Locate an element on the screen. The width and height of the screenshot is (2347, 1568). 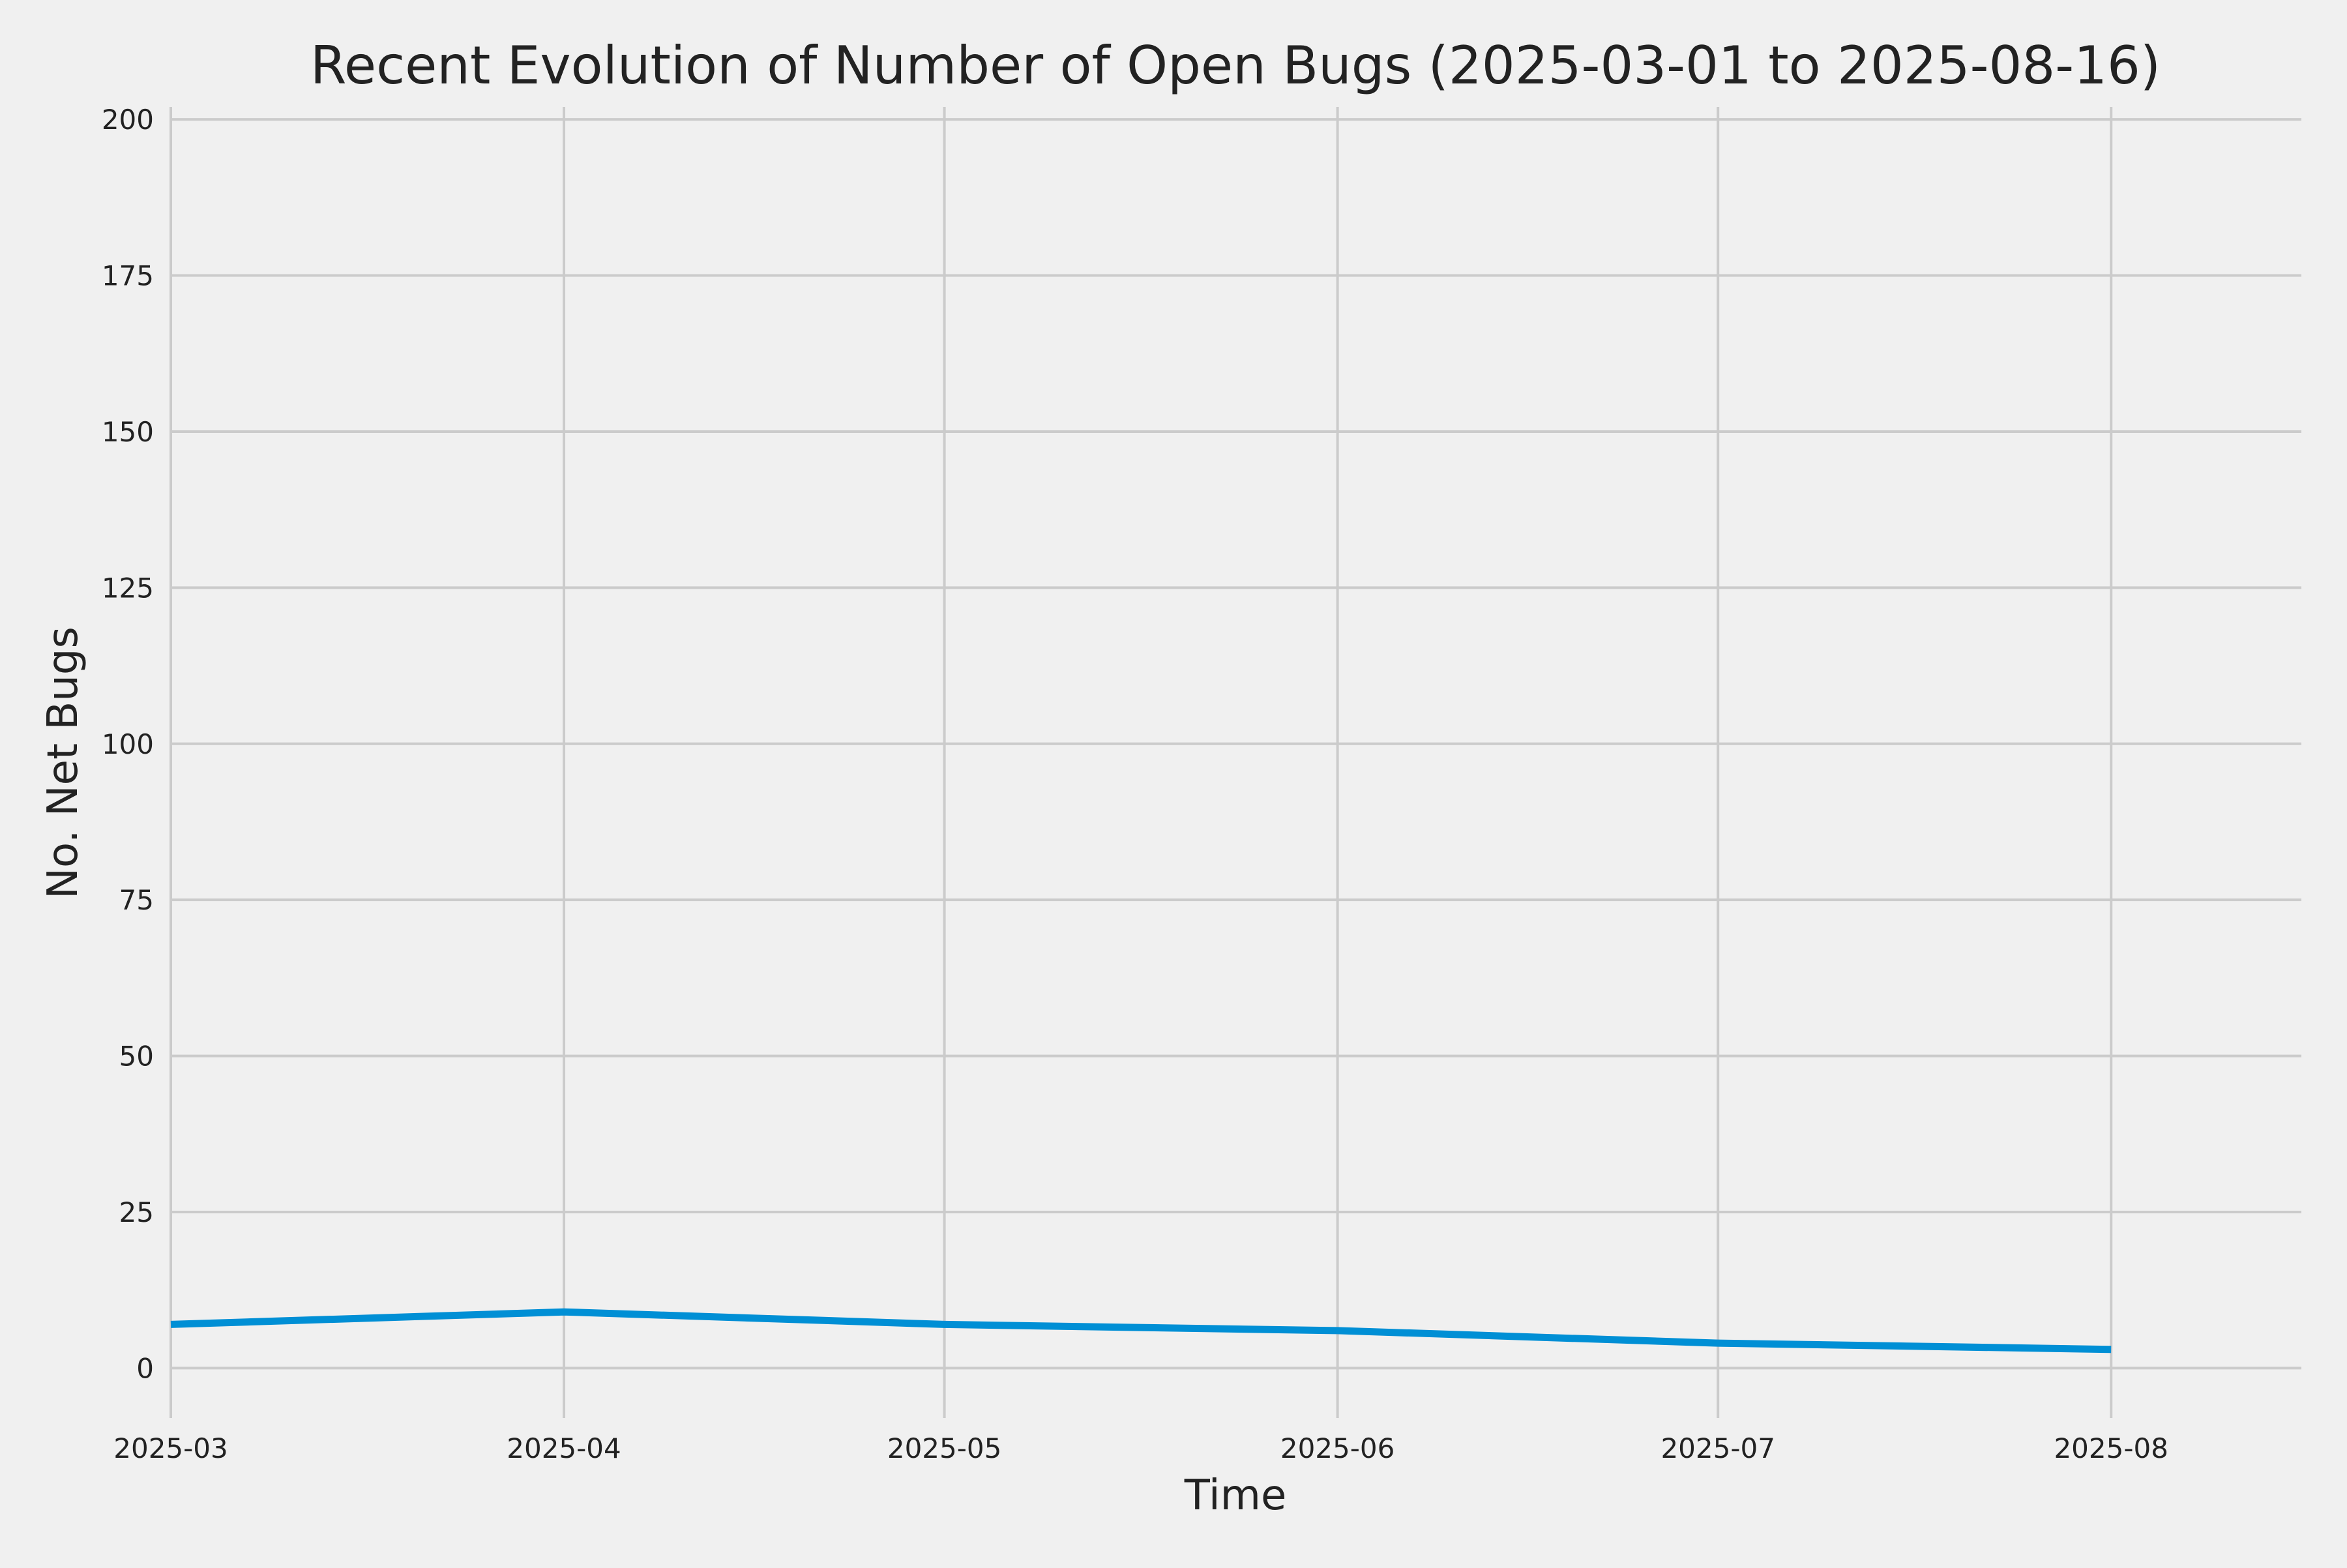
x-tick-label: 2025-04 is located at coordinates (564, 1448).